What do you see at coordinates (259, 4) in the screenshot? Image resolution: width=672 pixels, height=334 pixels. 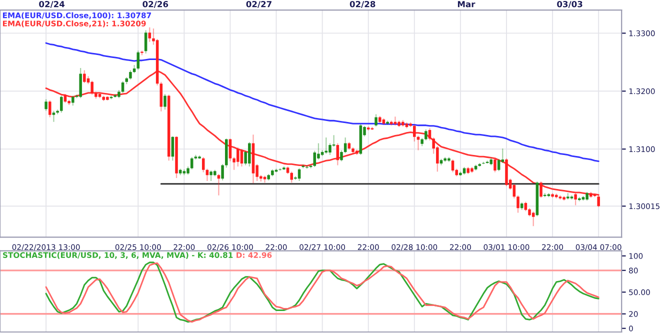 I see `text: 02/27` at bounding box center [259, 4].